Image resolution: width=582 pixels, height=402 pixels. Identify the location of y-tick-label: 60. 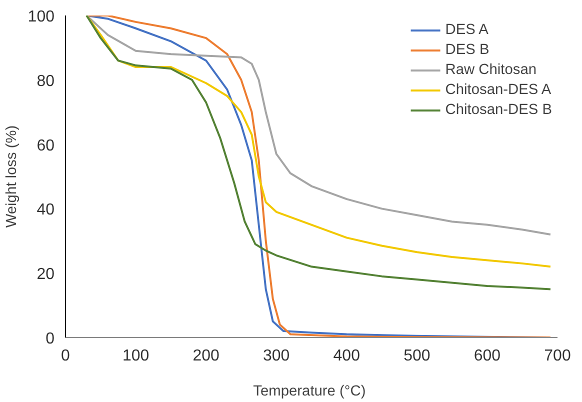
(45, 145).